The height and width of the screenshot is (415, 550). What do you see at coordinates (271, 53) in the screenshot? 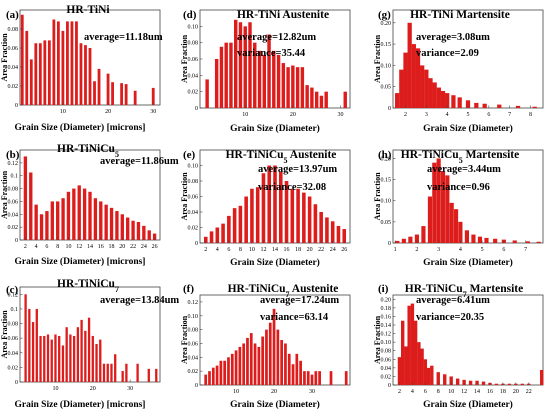
I see `stat-label: variance=35.44` at bounding box center [271, 53].